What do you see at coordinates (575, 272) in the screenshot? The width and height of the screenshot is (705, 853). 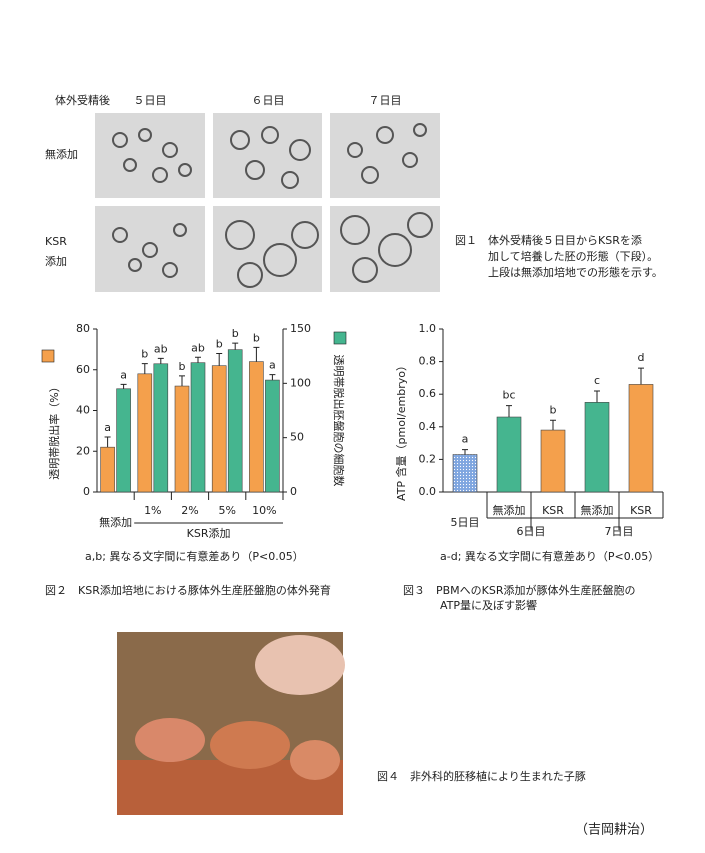 I see `fig1-caption: 上段は無添加培地での形態を示す。` at bounding box center [575, 272].